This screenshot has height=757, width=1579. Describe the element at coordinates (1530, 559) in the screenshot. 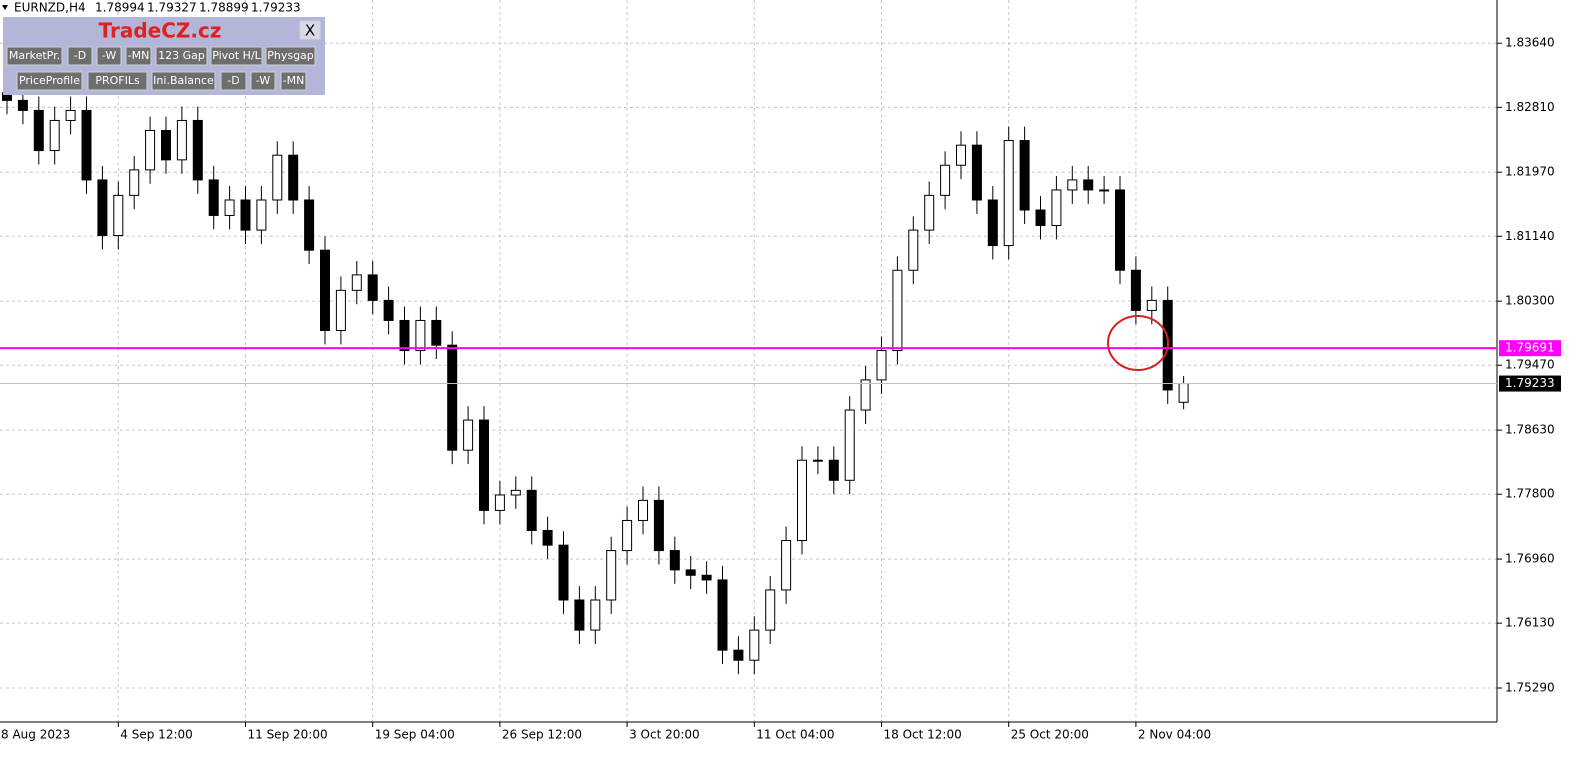

I see `y-tick-label: 1.76960` at that location.